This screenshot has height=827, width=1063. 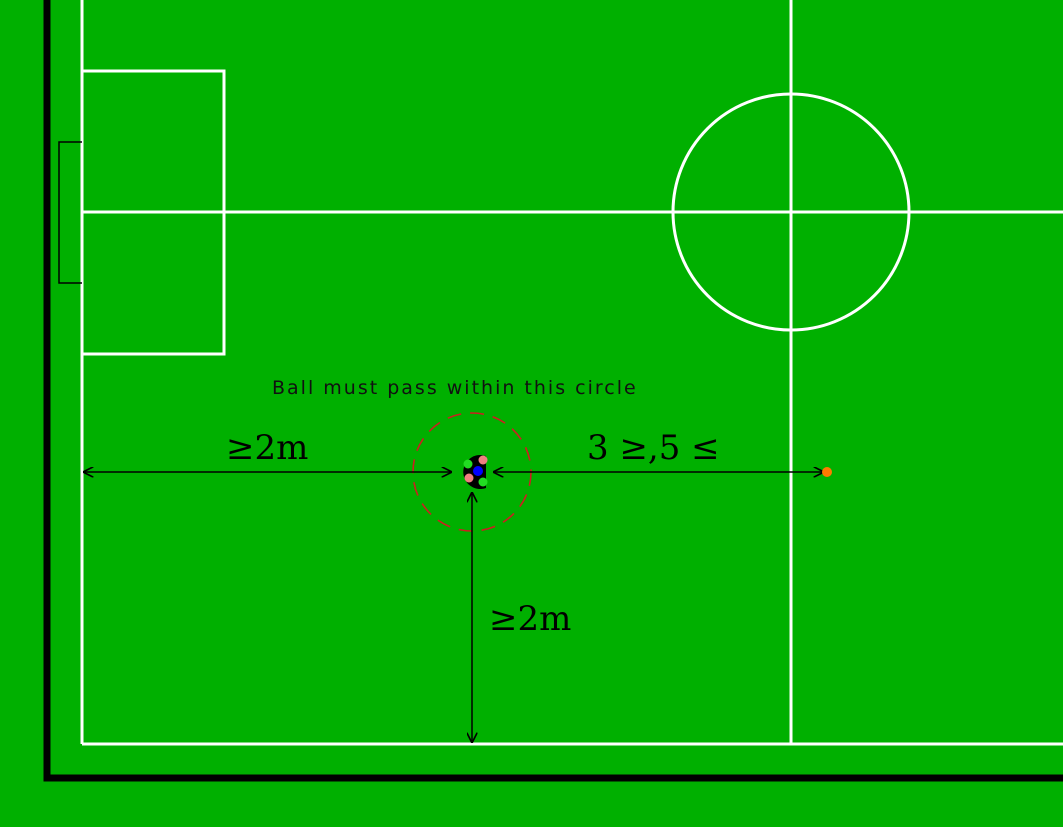 What do you see at coordinates (483, 460) in the screenshot?
I see `robot-marker-pink-top` at bounding box center [483, 460].